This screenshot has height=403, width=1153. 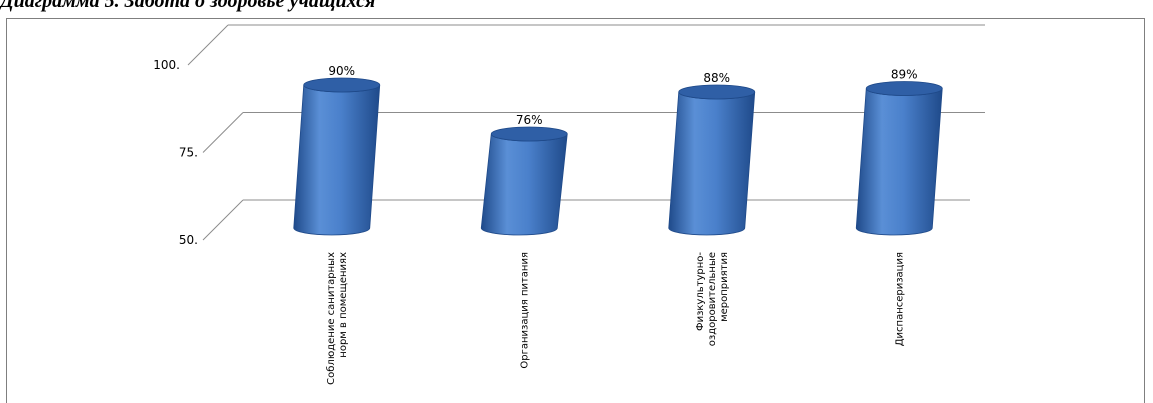 What do you see at coordinates (250, 6) in the screenshot?
I see `page-title-bold: Забота о здоровье учащихся` at bounding box center [250, 6].